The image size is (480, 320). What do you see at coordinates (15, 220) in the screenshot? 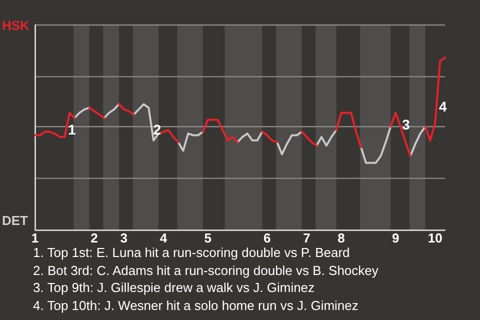
I see `text: DET` at bounding box center [15, 220].